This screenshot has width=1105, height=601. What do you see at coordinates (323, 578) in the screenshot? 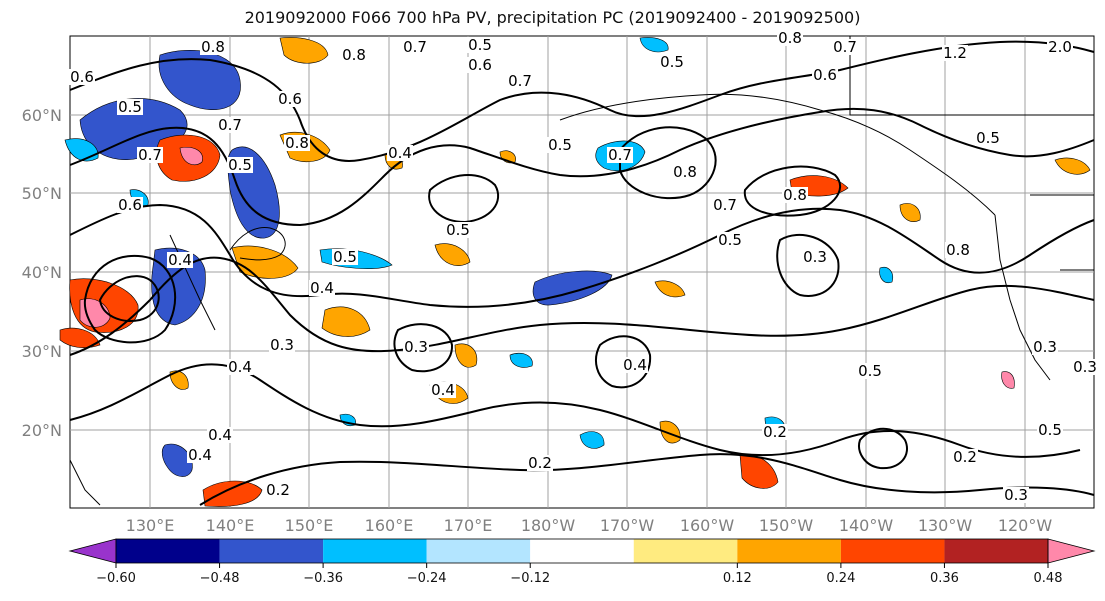
I see `colorbar-tick-label: −0.36` at bounding box center [323, 578].